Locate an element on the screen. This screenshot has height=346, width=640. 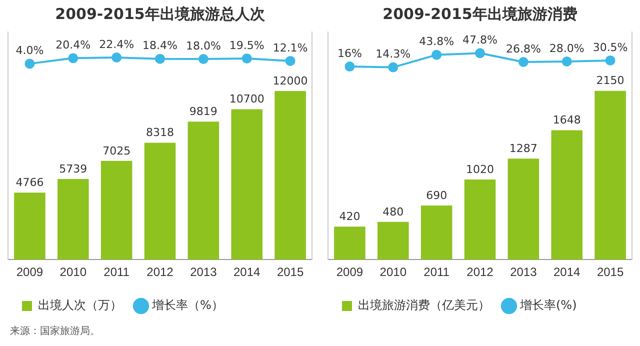
data-label: 28.0% is located at coordinates (566, 48).